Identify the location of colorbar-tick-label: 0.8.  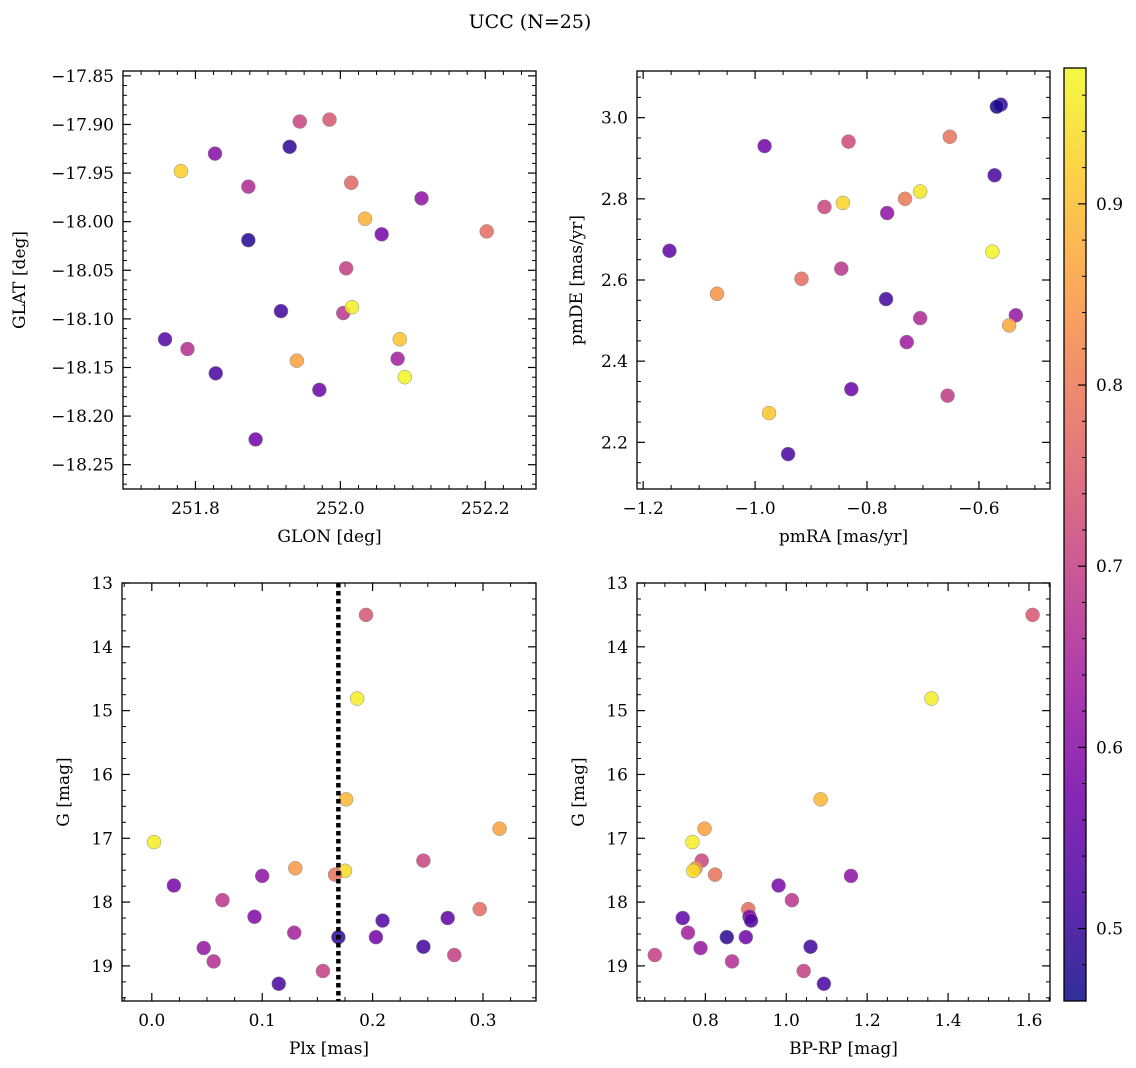
(1109, 386).